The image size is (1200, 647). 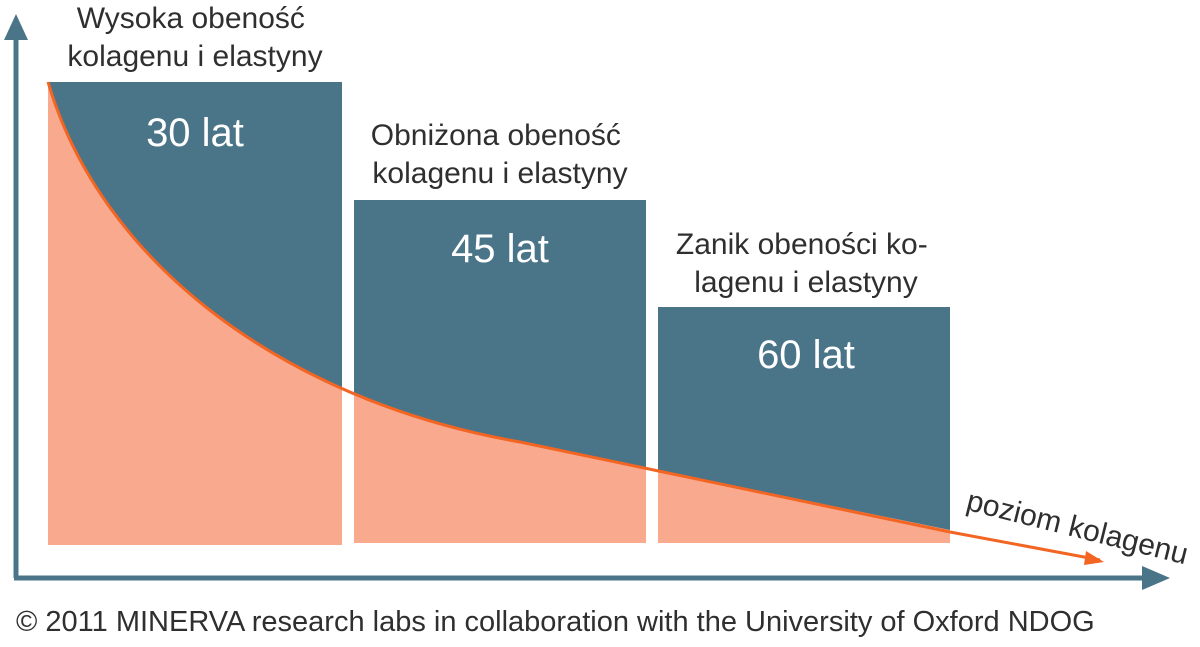 I want to click on y-axis-arrowhead, so click(x=16, y=27).